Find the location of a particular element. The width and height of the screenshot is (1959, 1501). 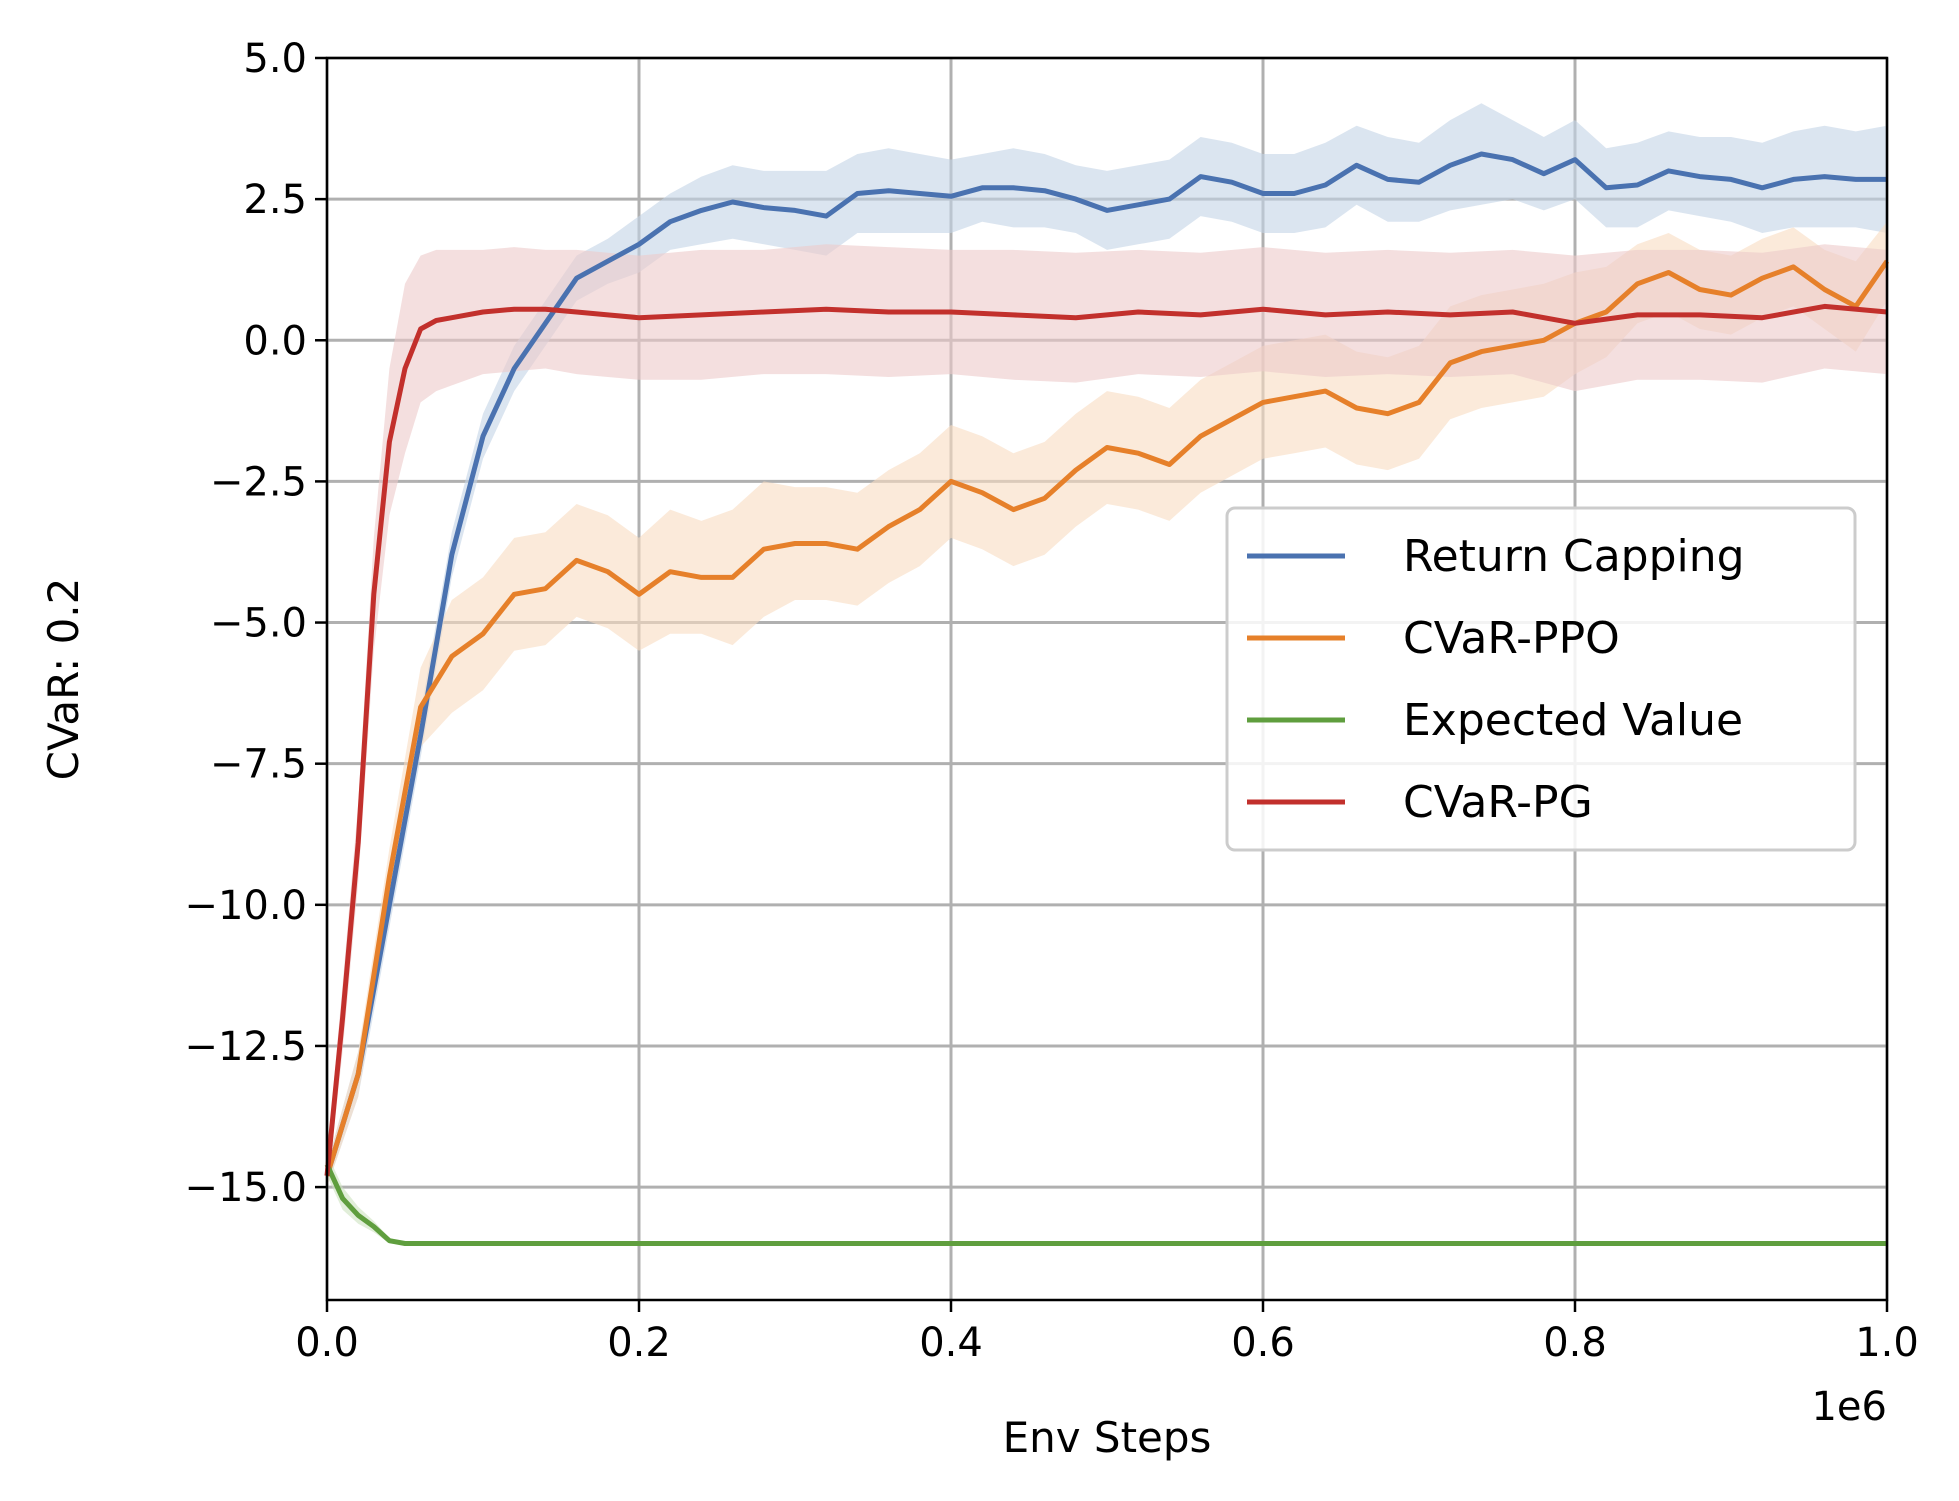

y-tick-label-0: 5.0 is located at coordinates (275, 59).